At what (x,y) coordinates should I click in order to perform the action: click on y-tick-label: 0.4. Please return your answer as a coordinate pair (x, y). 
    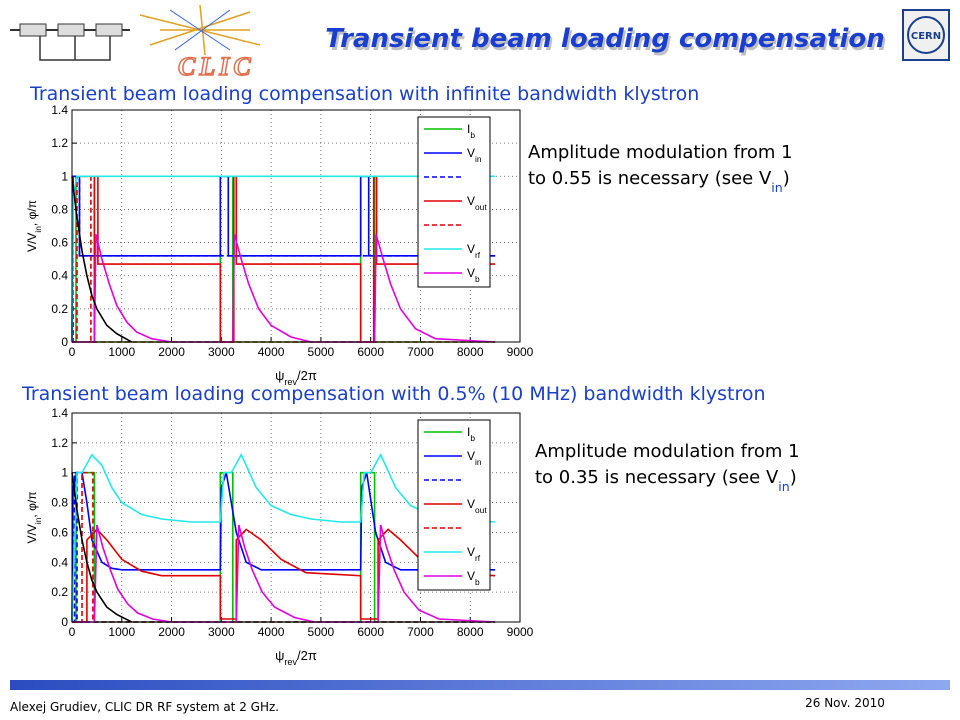
    Looking at the image, I should click on (59, 562).